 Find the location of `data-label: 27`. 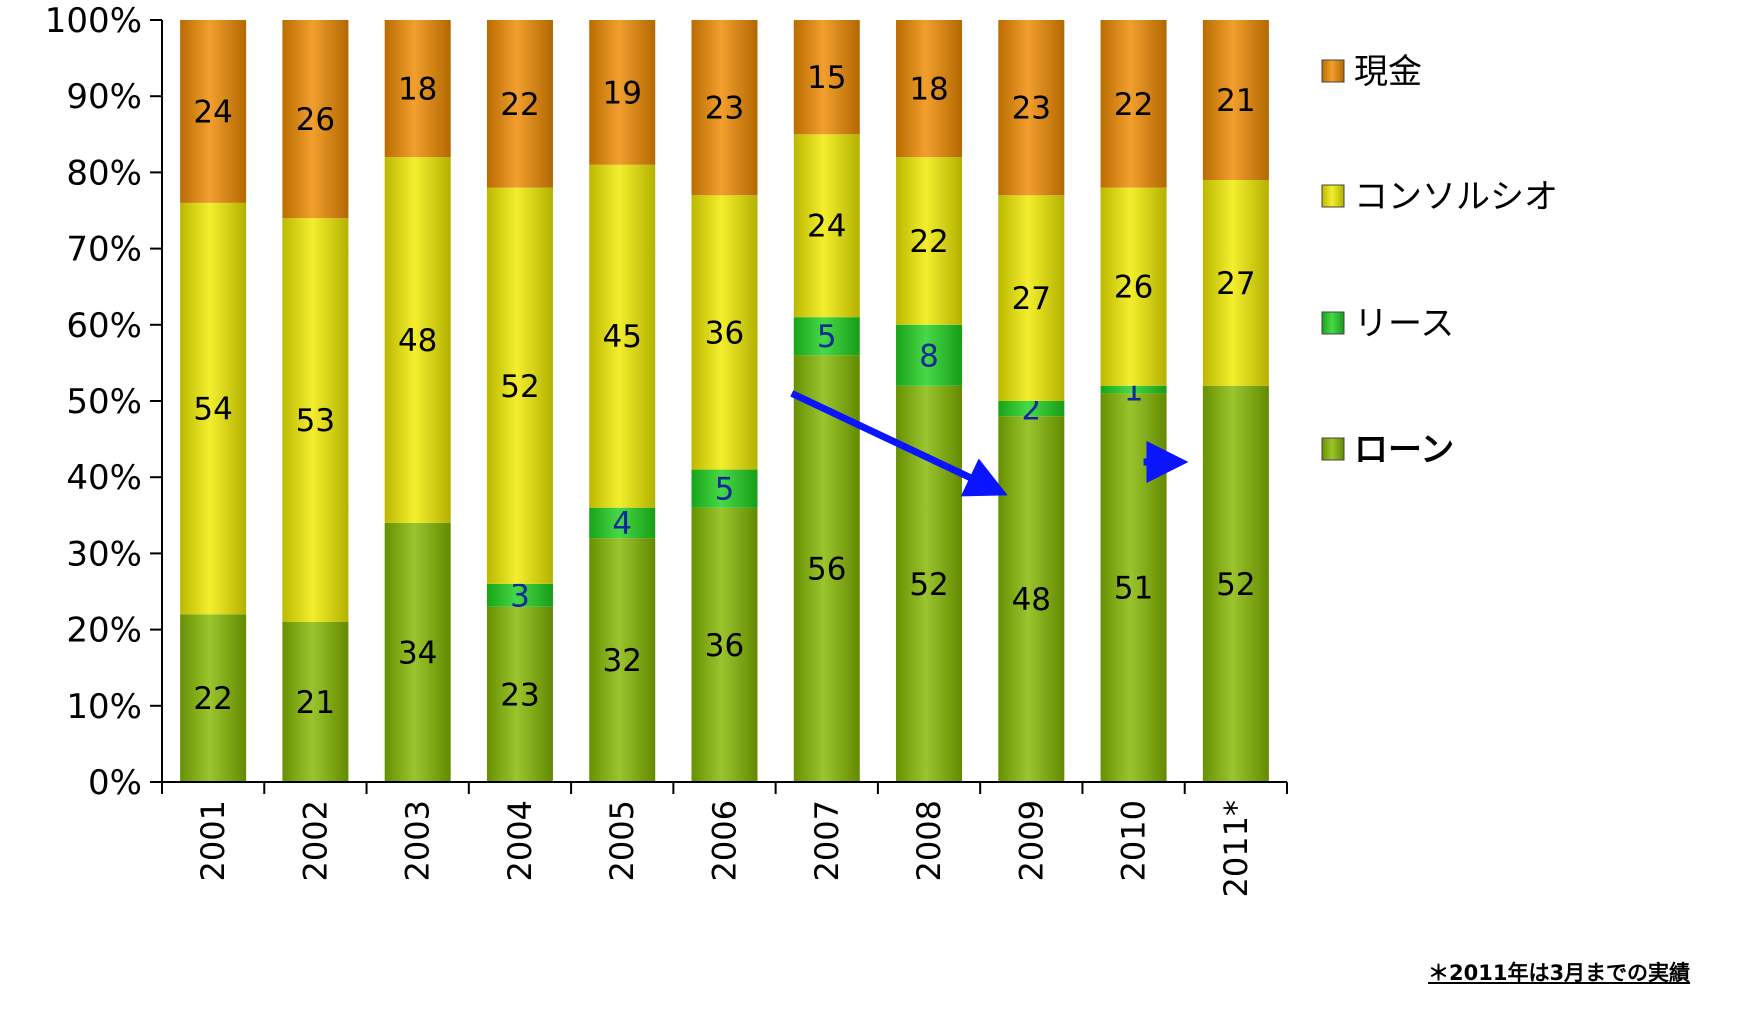

data-label: 27 is located at coordinates (1031, 299).